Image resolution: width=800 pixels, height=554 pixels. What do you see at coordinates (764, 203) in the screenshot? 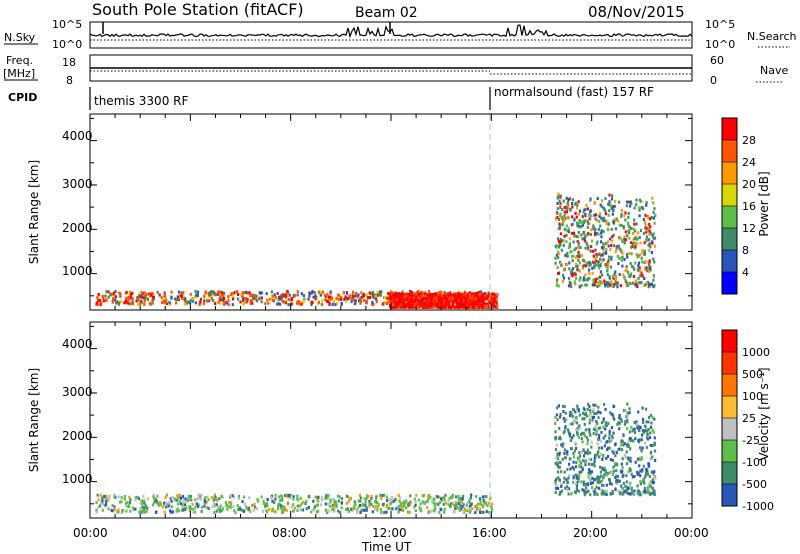
I see `power-colorbar-label: Power [dB]` at bounding box center [764, 203].